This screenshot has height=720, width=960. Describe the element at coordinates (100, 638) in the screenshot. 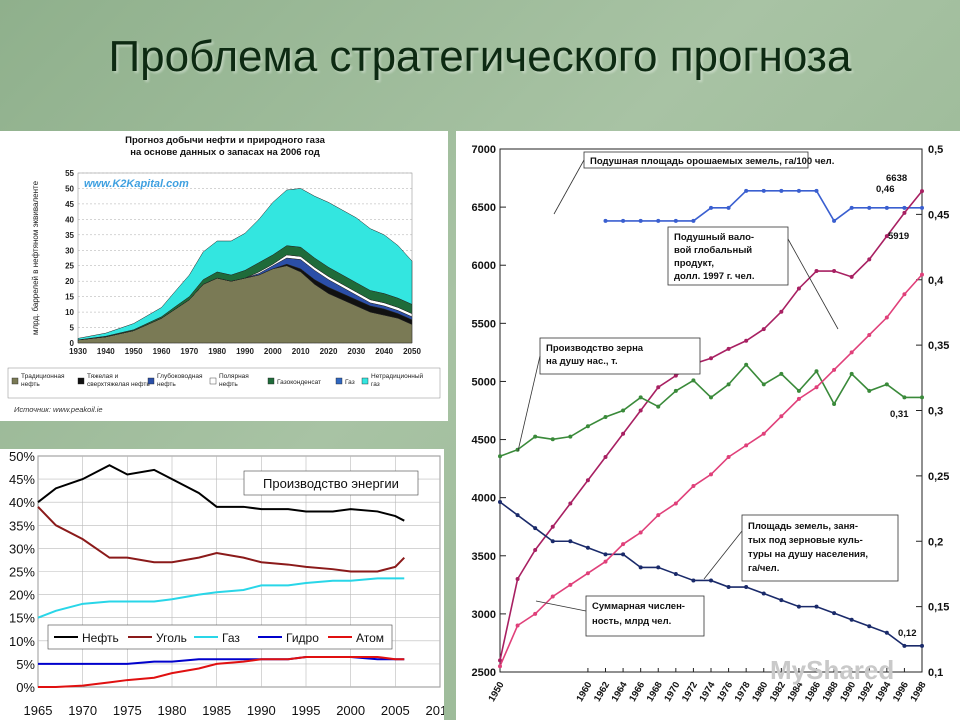

I see `legend-label: Нефть` at that location.